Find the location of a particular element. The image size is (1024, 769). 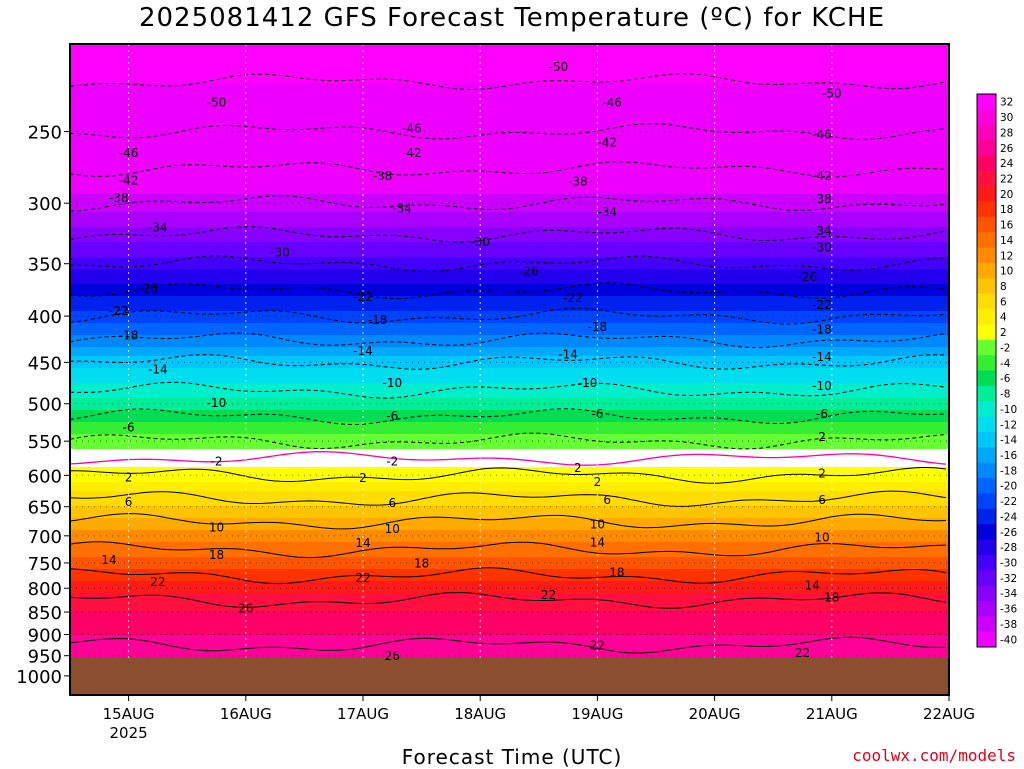

y-tick-label: 900 is located at coordinates (45, 635).